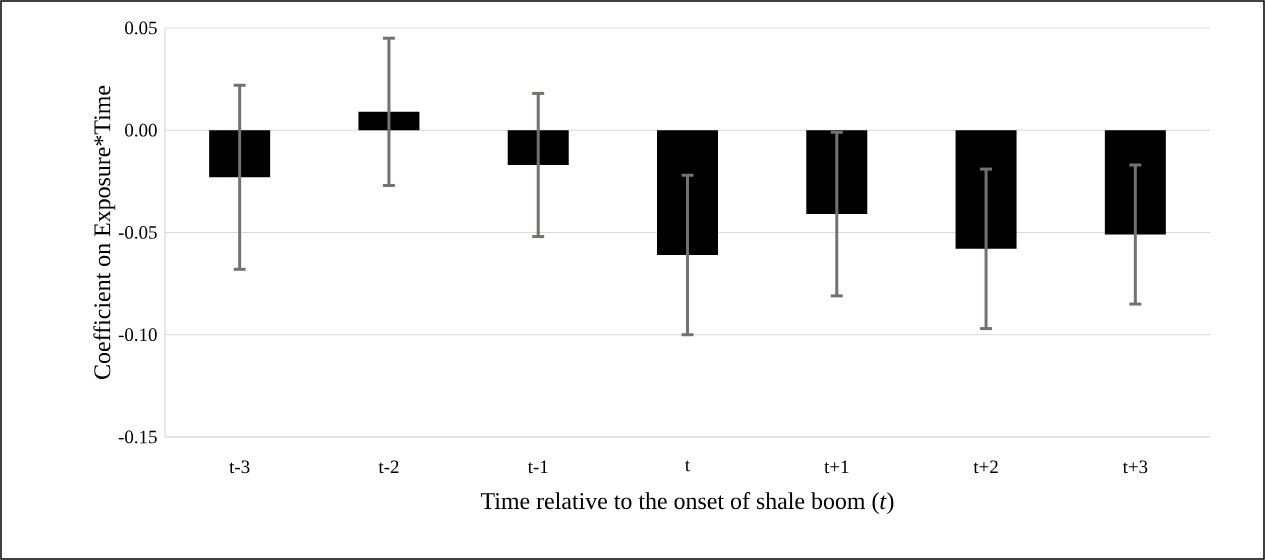 The height and width of the screenshot is (560, 1265). What do you see at coordinates (104, 232) in the screenshot?
I see `y-axis-title: Coefficient on Exposure*Time` at bounding box center [104, 232].